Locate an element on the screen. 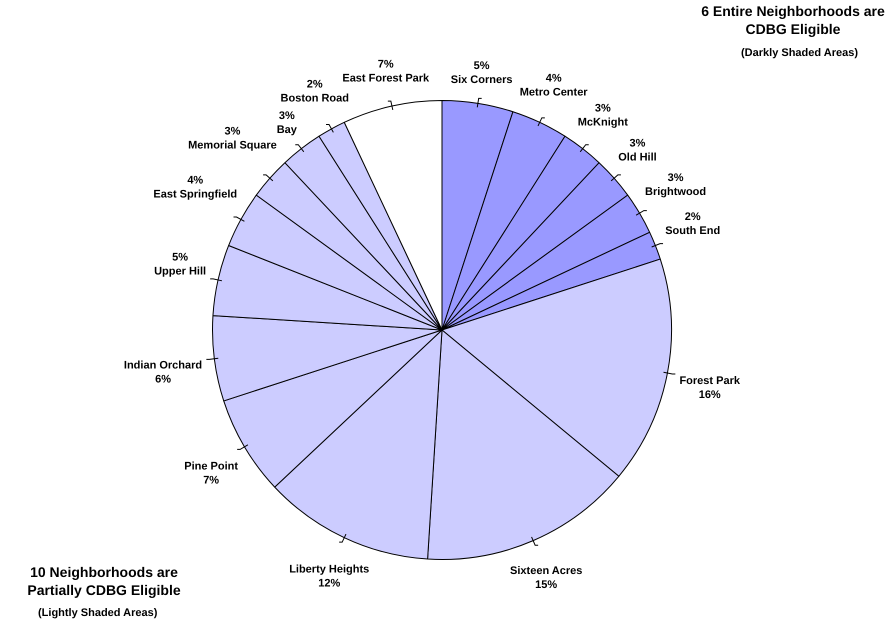 This screenshot has width=894, height=622. slice-label: Forest Park is located at coordinates (710, 381).